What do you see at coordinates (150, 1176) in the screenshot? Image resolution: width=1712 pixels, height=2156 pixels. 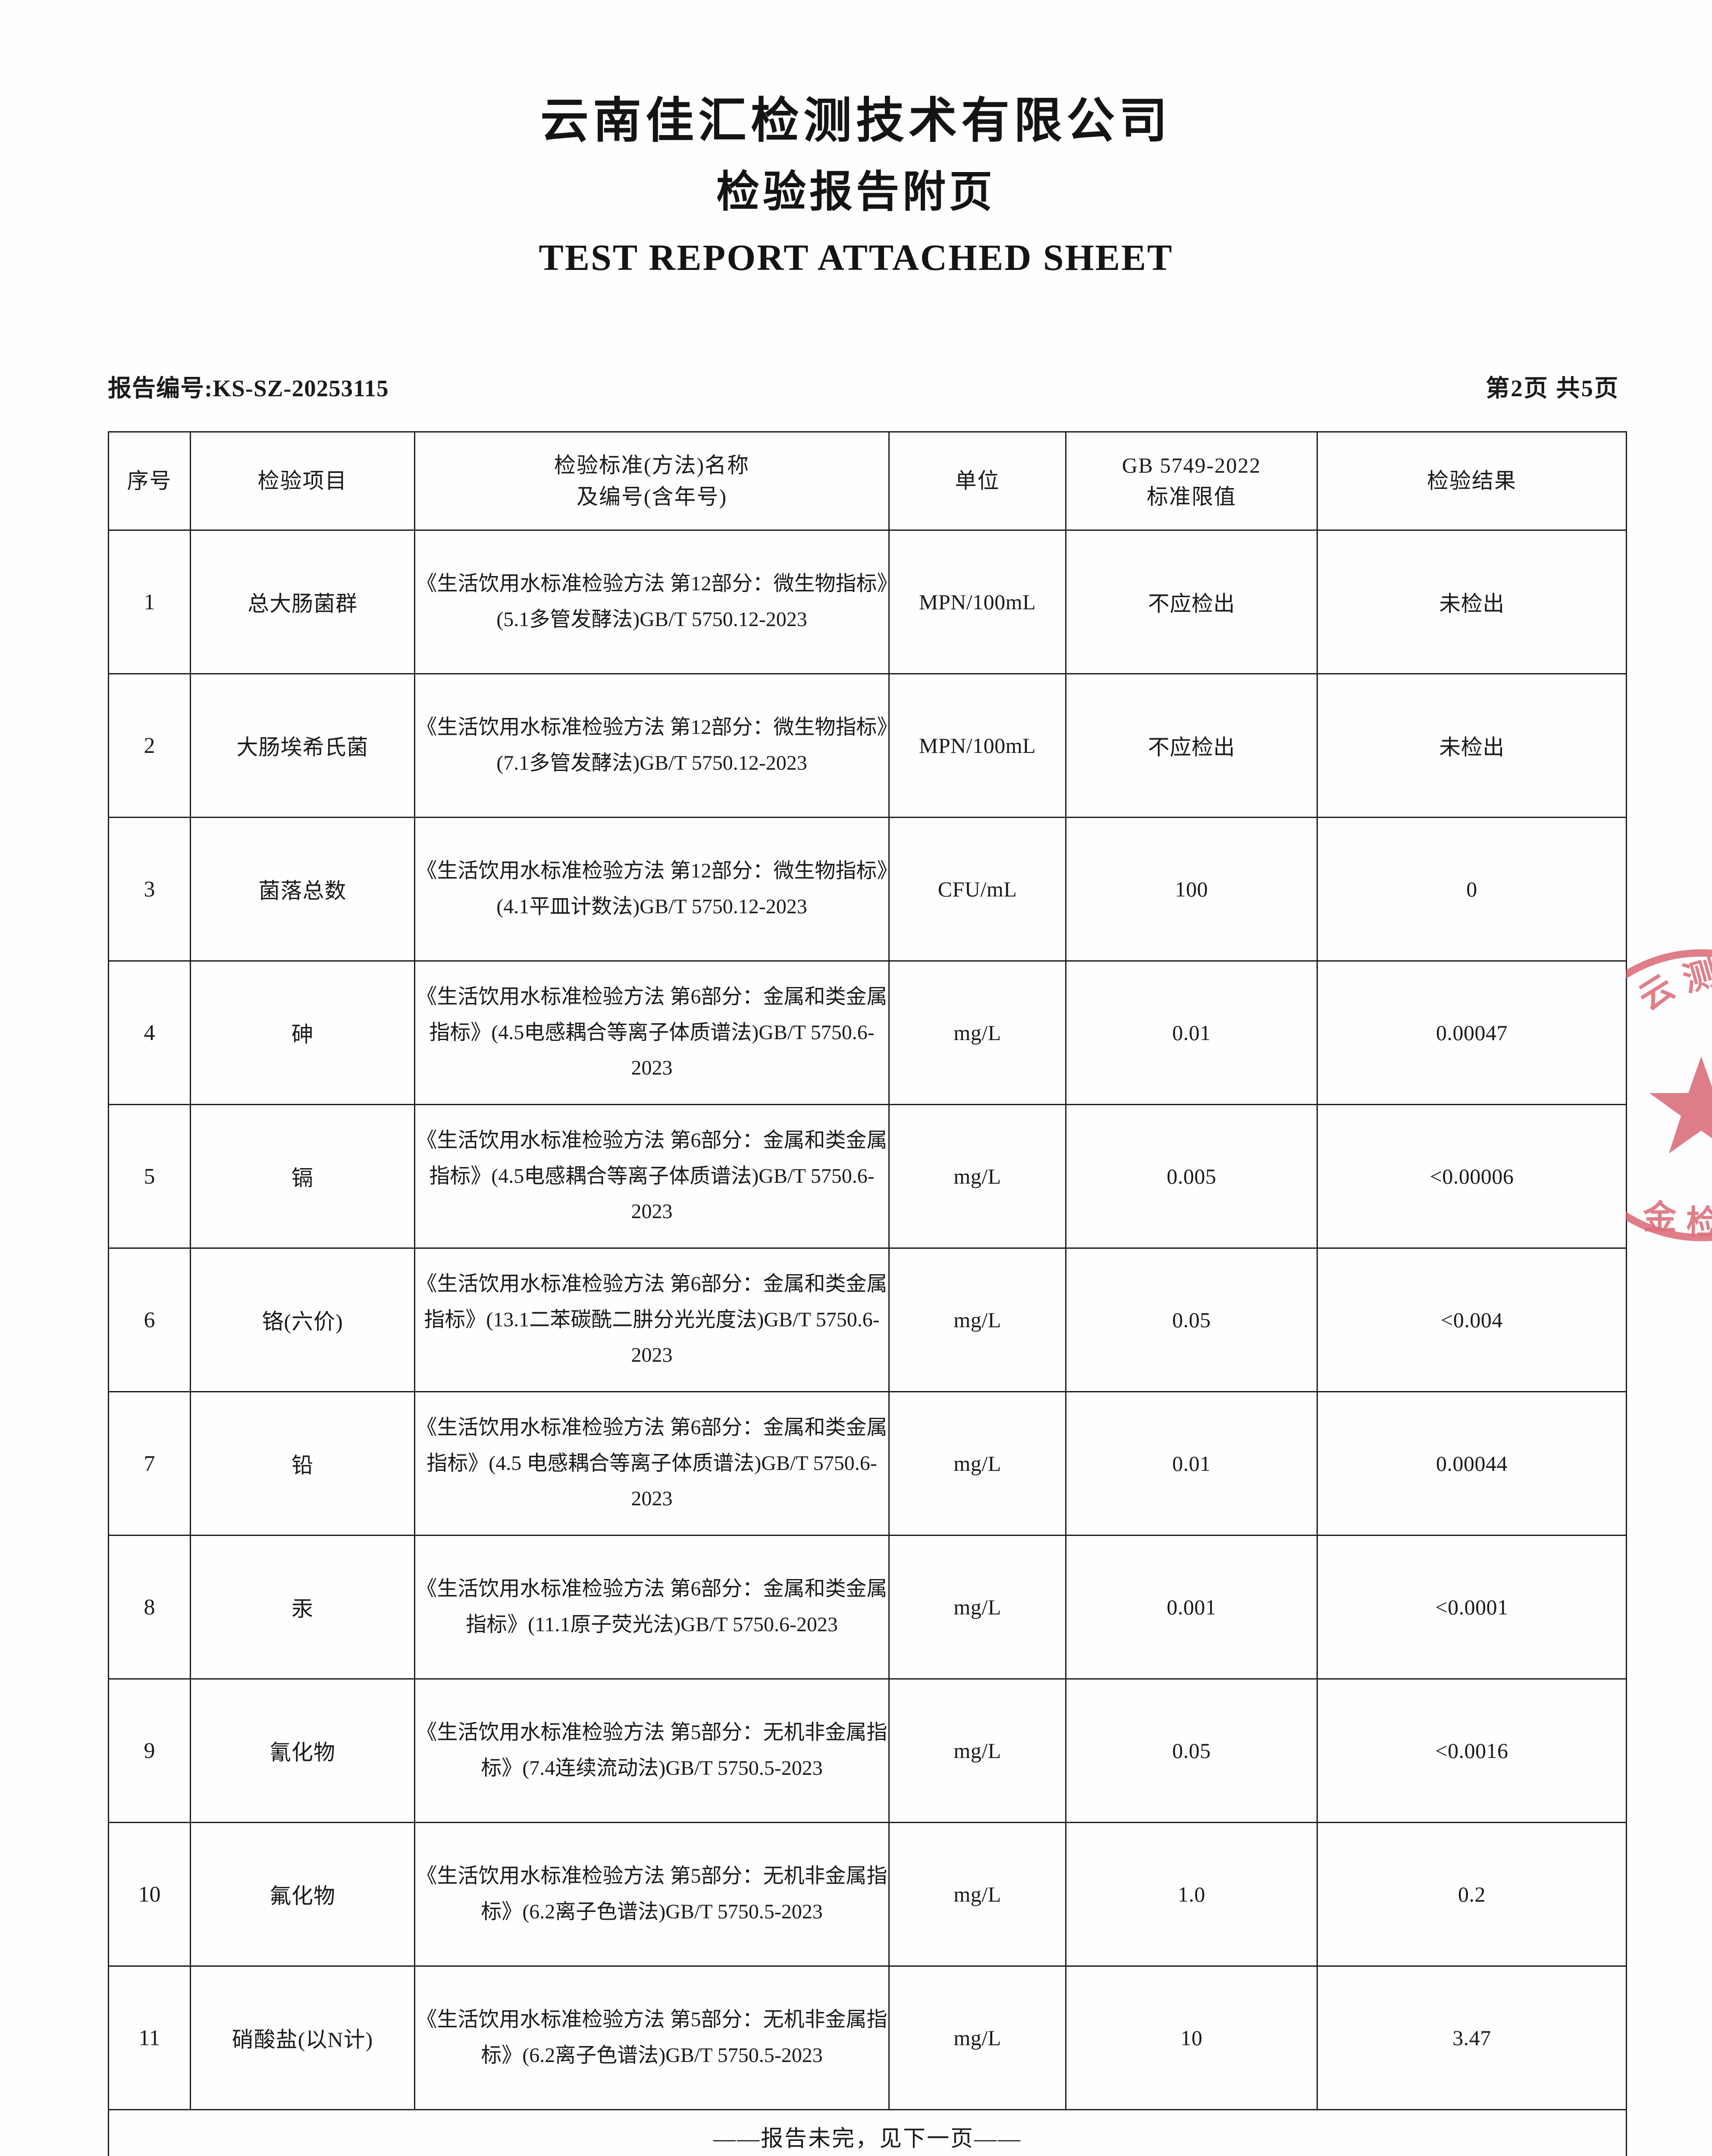 I see `cell-no: 5` at bounding box center [150, 1176].